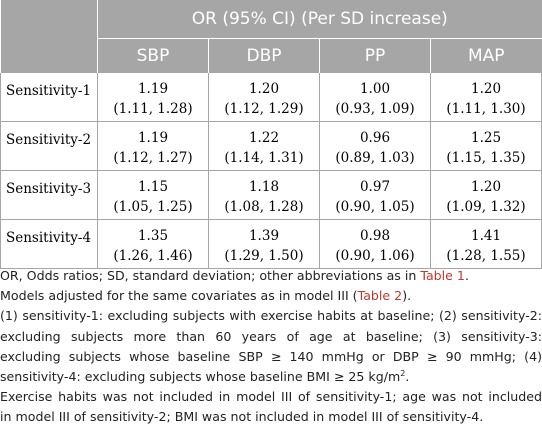 The image size is (542, 430). I want to click on odds-ratio: 1.00, so click(375, 89).